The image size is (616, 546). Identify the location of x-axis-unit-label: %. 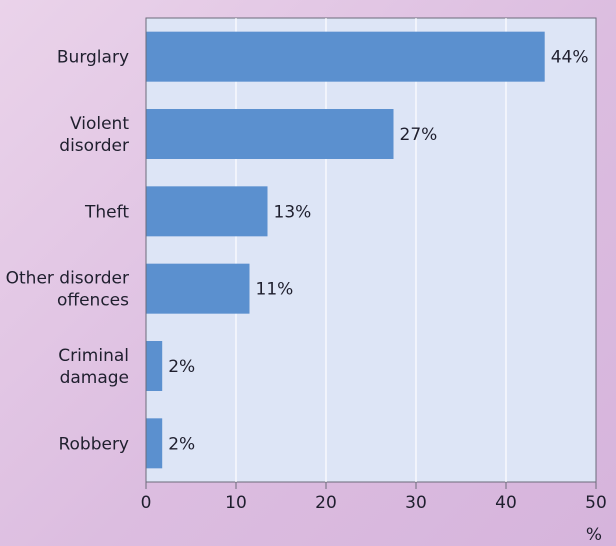
(594, 535).